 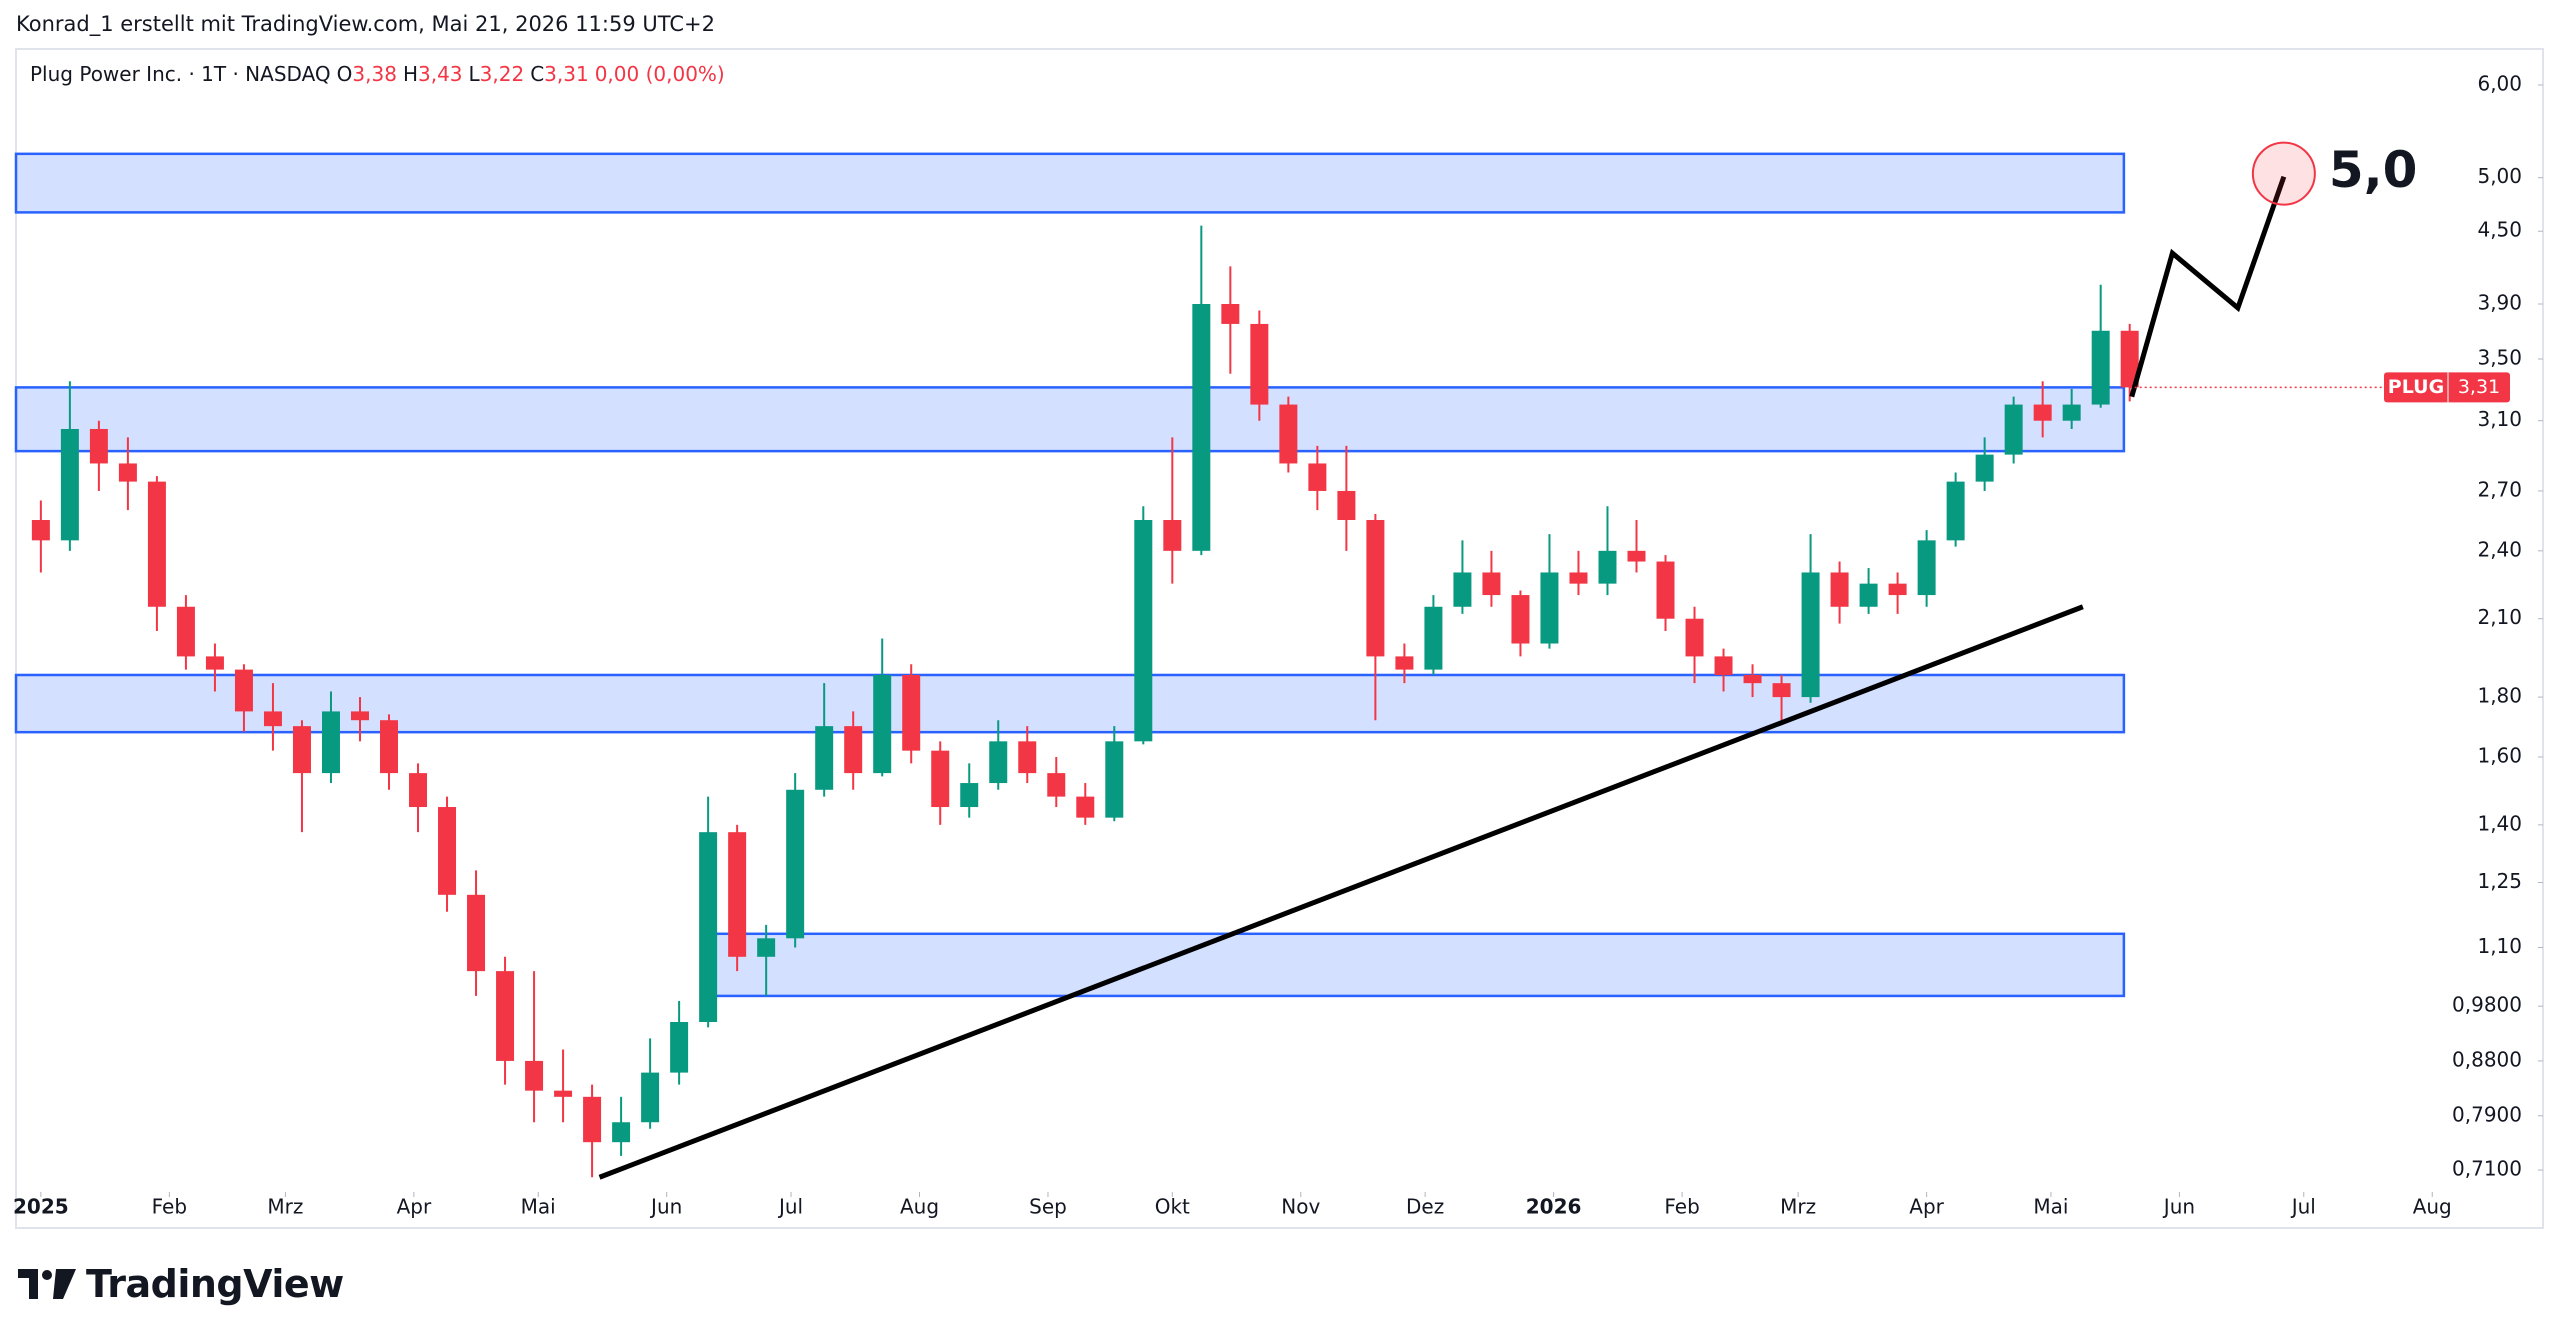 What do you see at coordinates (2479, 387) in the screenshot?
I see `price-label: 3,31` at bounding box center [2479, 387].